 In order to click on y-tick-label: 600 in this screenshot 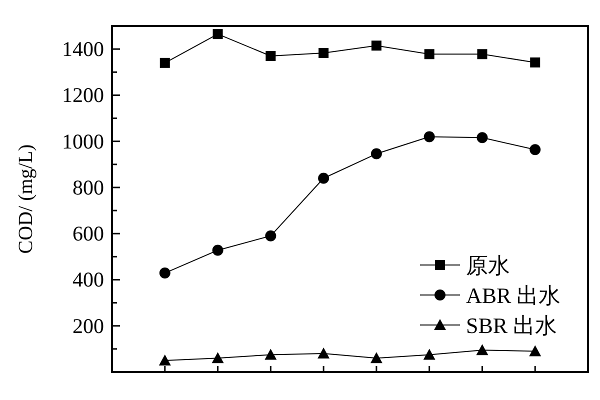, I will do `click(88, 234)`.